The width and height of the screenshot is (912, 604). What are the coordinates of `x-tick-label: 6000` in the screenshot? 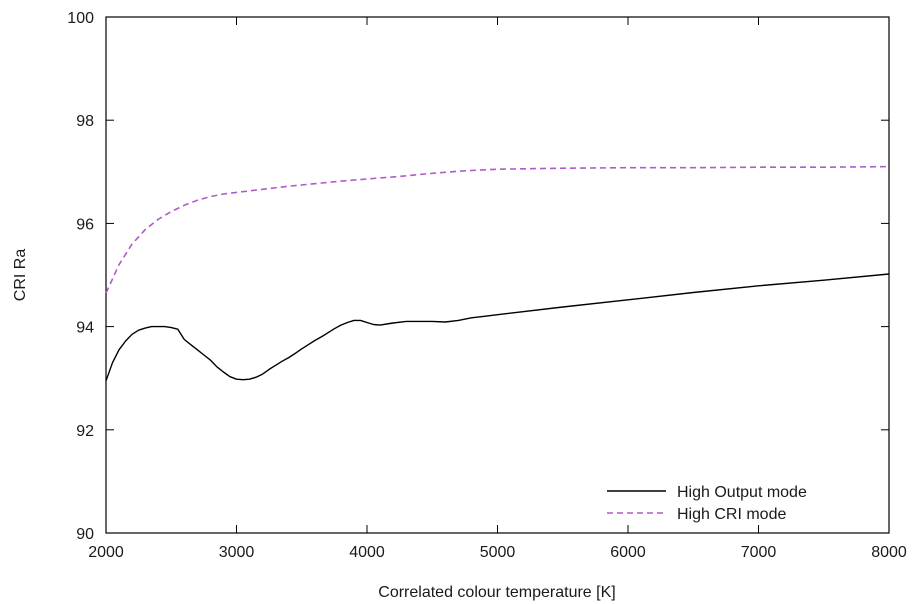 It's located at (628, 552).